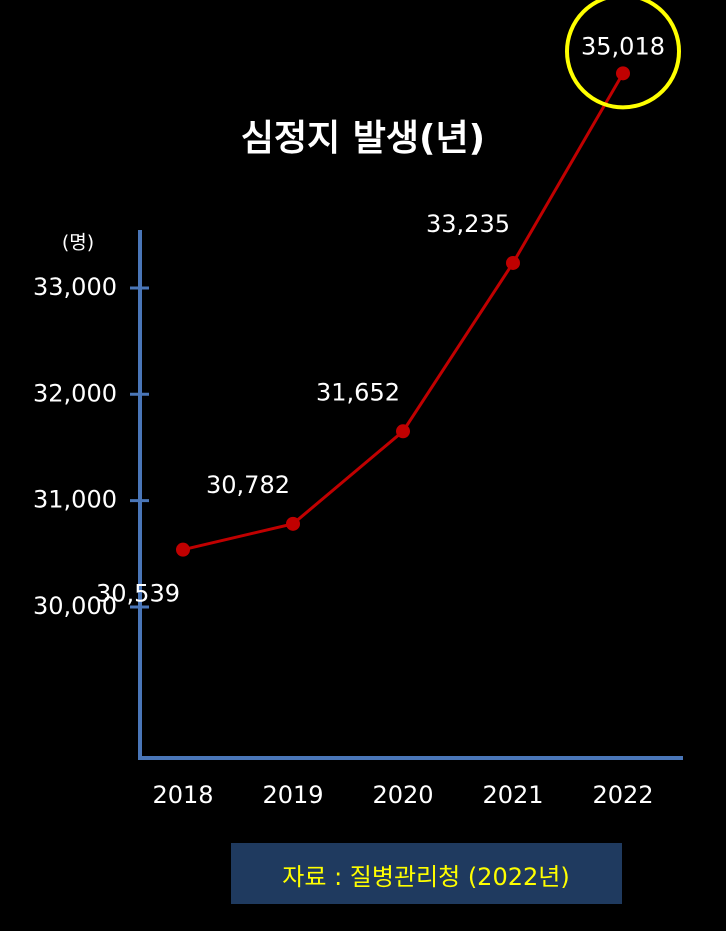 The height and width of the screenshot is (931, 726). Describe the element at coordinates (75, 500) in the screenshot. I see `y-tick-label: 31,000` at that location.